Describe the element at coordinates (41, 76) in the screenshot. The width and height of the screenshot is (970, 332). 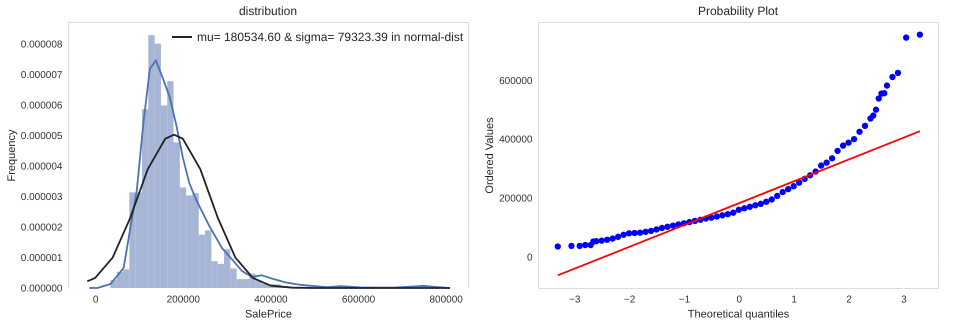
I see `y-tick-label: 0.000007` at that location.